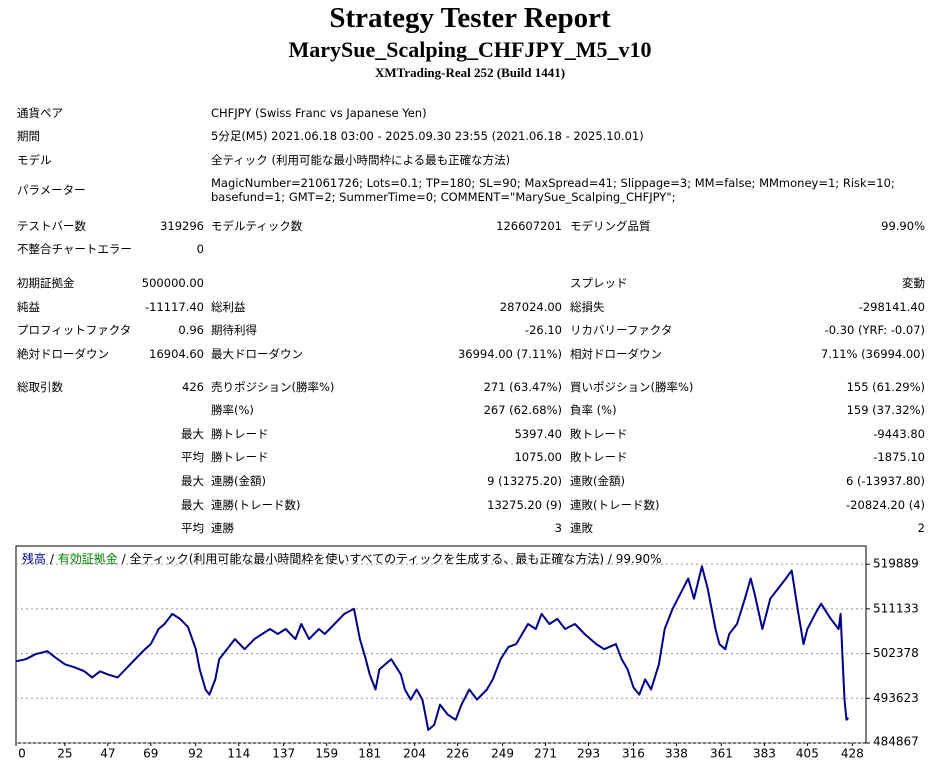  What do you see at coordinates (88, 559) in the screenshot?
I see `legend-entry: 有効証拠金` at bounding box center [88, 559].